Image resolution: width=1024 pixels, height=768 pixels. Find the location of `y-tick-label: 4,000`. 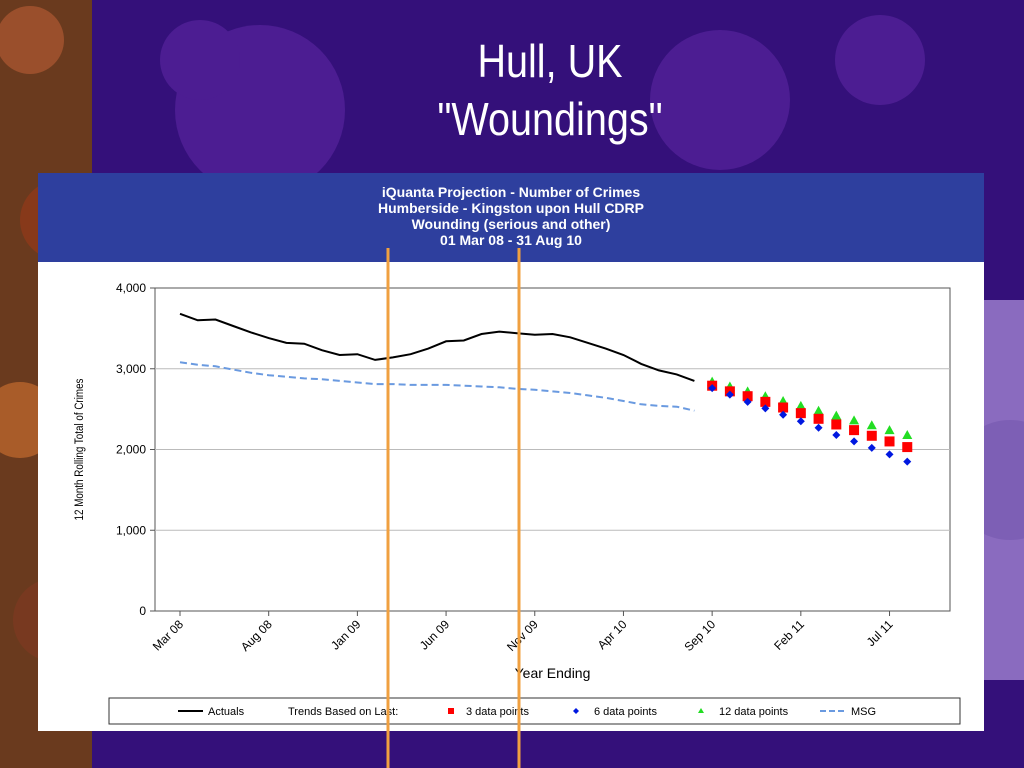

y-tick-label: 4,000 is located at coordinates (131, 288).